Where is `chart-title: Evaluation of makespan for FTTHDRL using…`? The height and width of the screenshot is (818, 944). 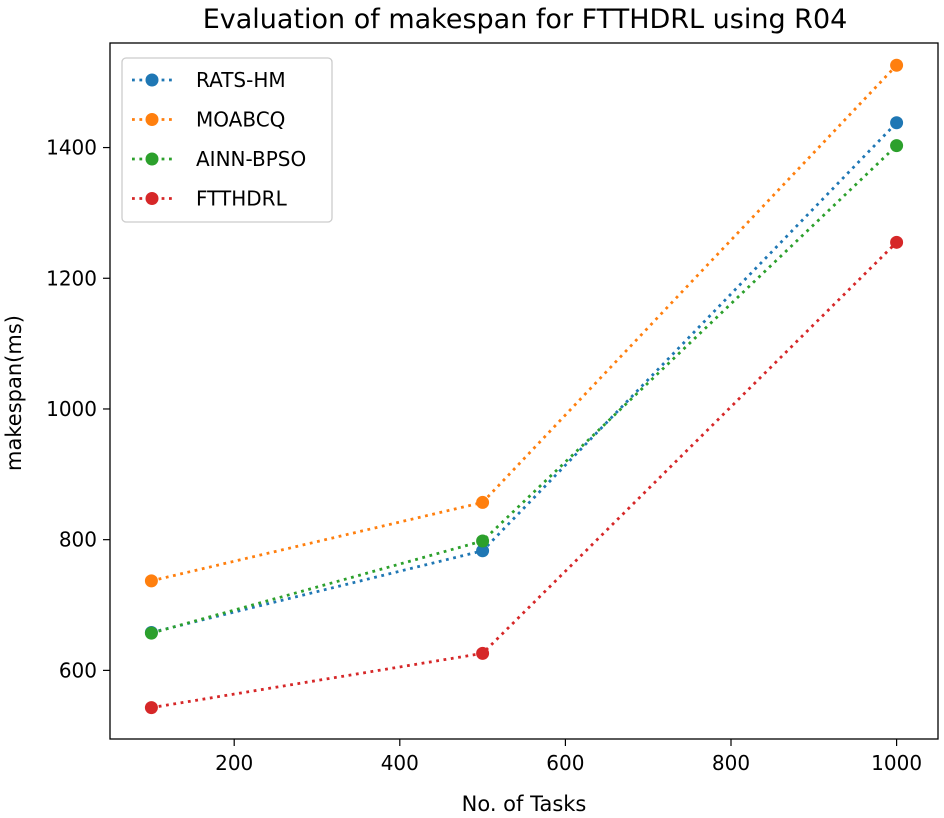
chart-title: Evaluation of makespan for FTTHDRL using… is located at coordinates (525, 19).